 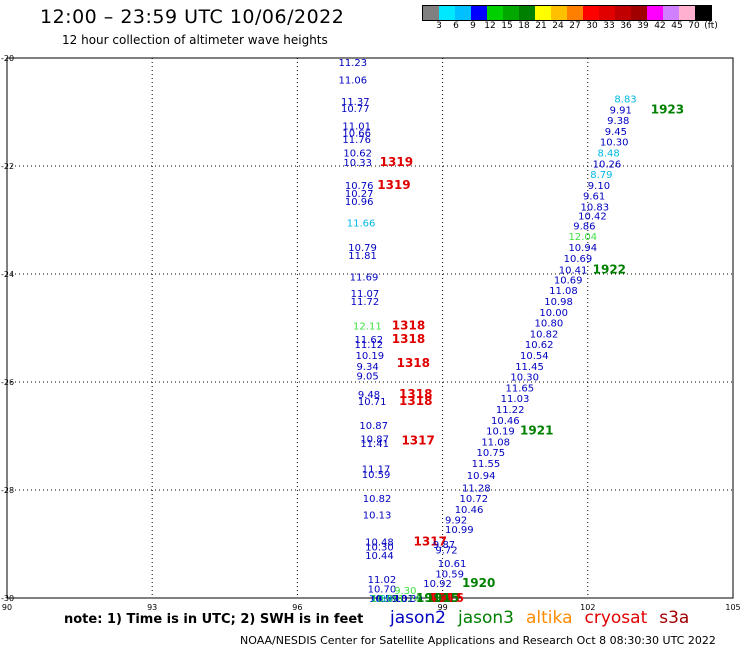 I want to click on wave-height-label: 9.38, so click(x=618, y=121).